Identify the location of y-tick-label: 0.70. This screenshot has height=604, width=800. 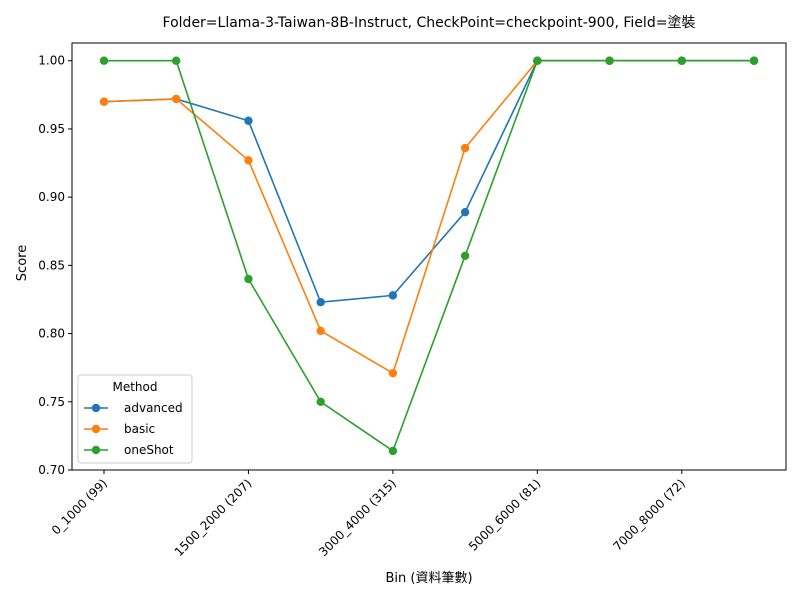
(51, 470).